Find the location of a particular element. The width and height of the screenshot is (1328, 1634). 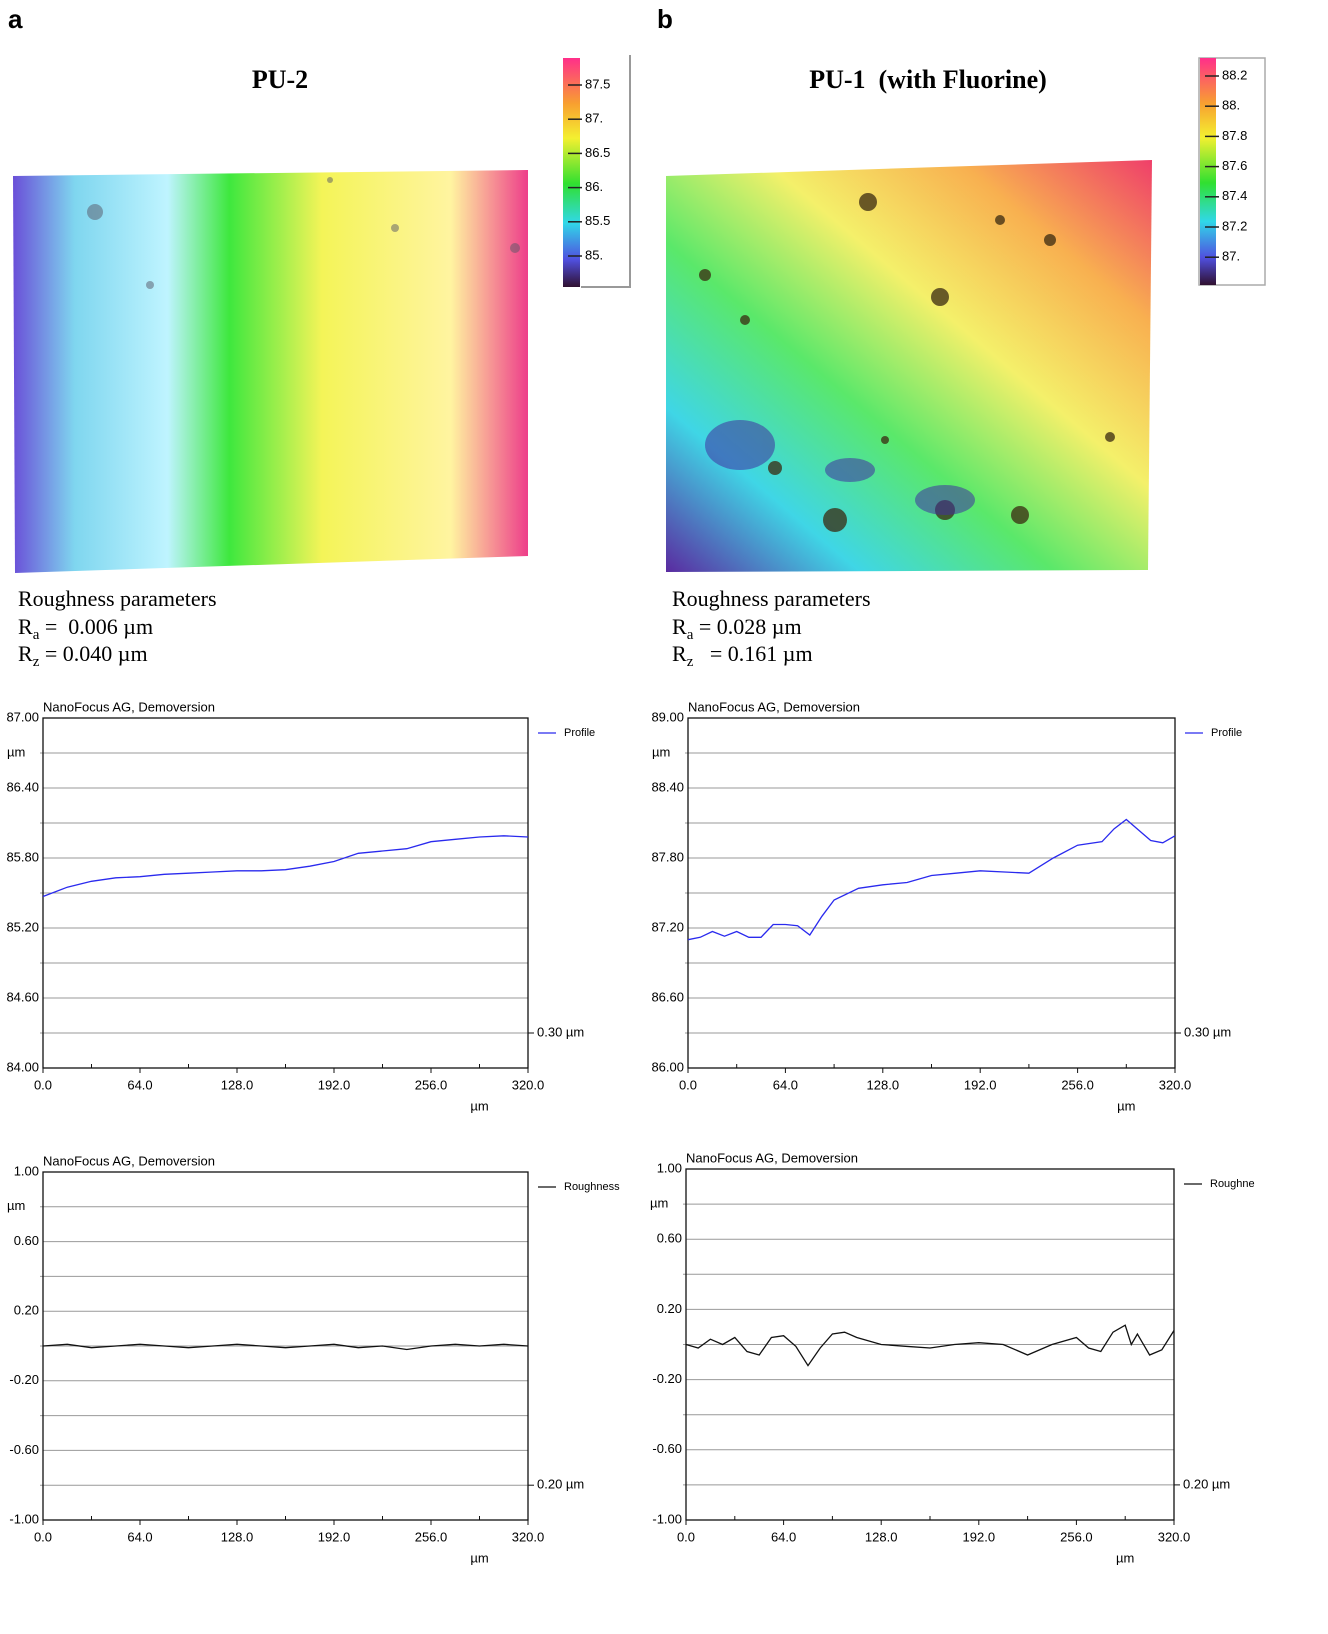

value-text: = 0.040 µm is located at coordinates (93, 653).